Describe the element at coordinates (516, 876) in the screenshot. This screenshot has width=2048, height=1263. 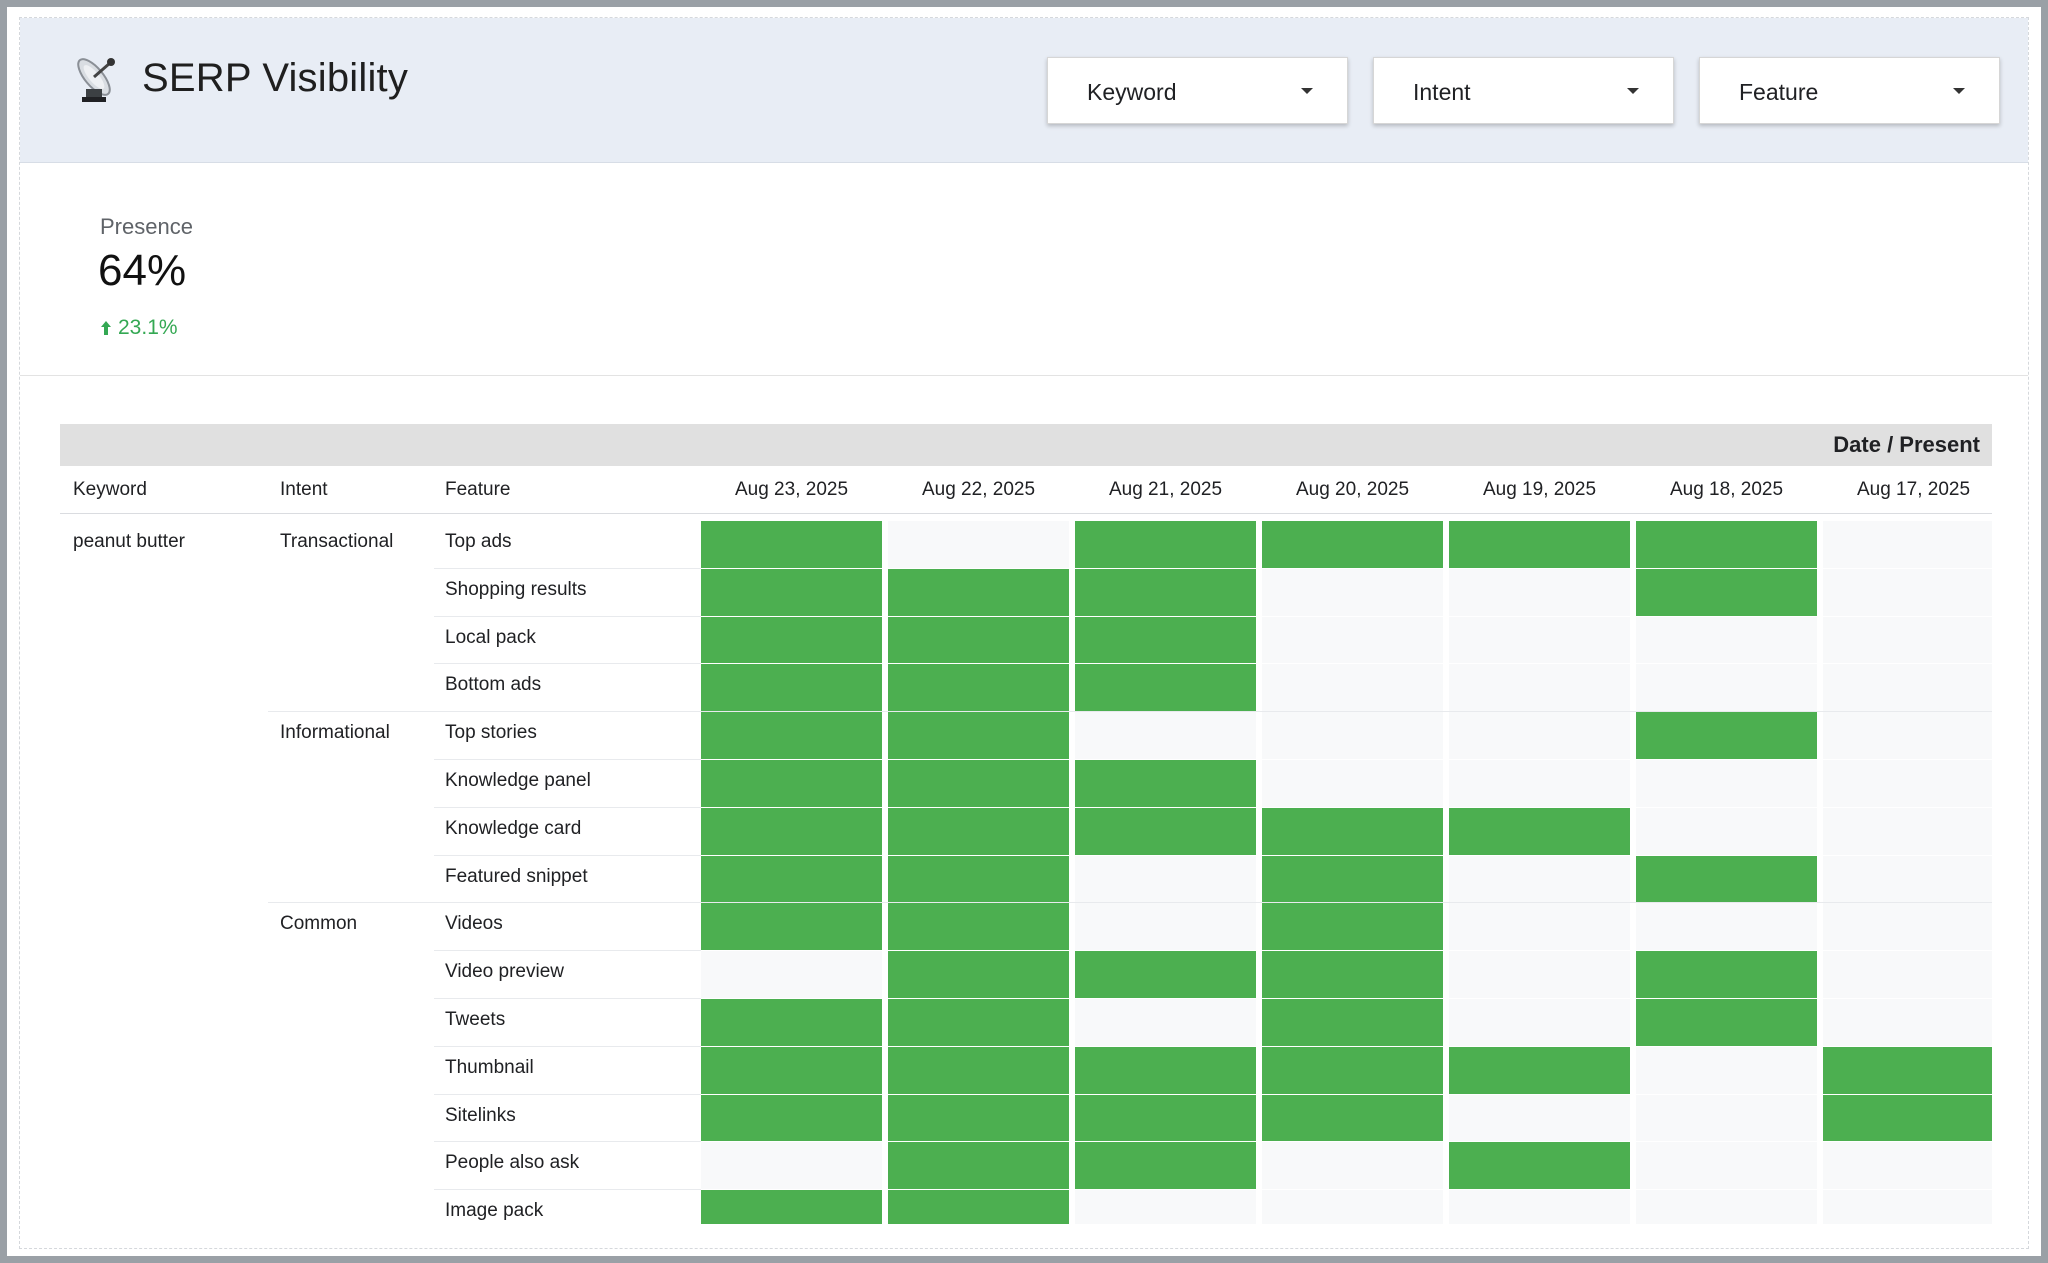
I see `feature-cell: Featured snippet` at that location.